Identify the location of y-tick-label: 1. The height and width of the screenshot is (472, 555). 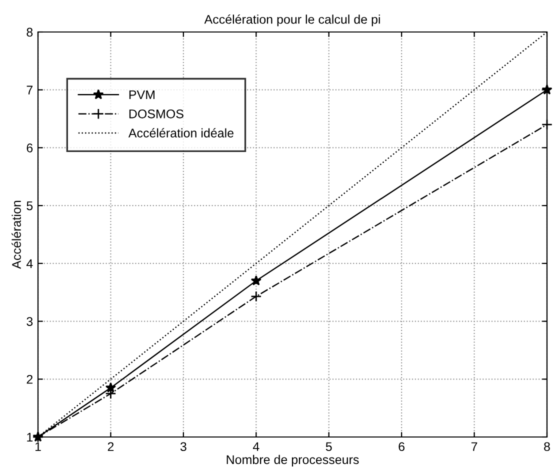
(30, 437).